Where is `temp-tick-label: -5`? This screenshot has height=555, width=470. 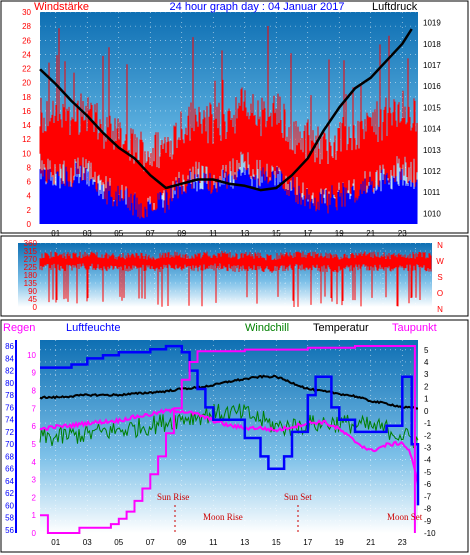
temp-tick-label: -5 is located at coordinates (428, 472).